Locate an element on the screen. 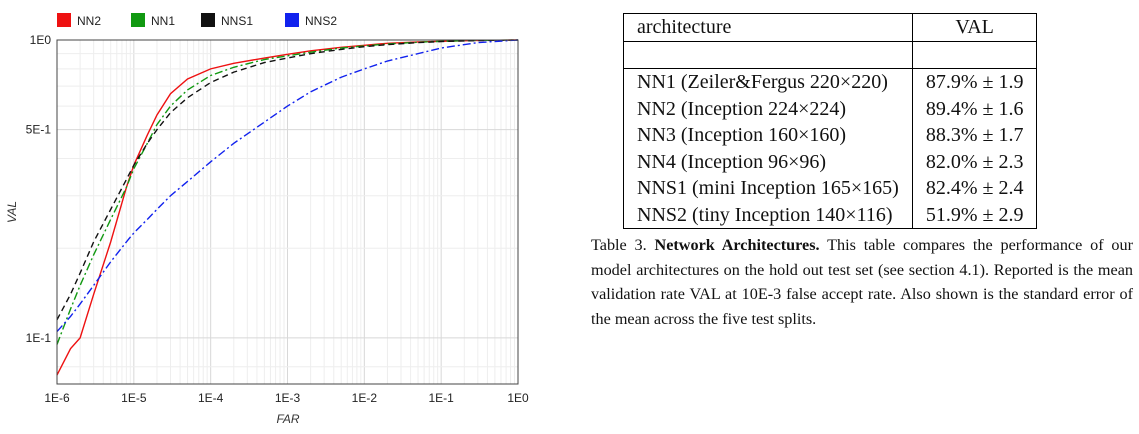 This screenshot has width=1139, height=434. y-tick-label: 1E-1 is located at coordinates (39, 338).